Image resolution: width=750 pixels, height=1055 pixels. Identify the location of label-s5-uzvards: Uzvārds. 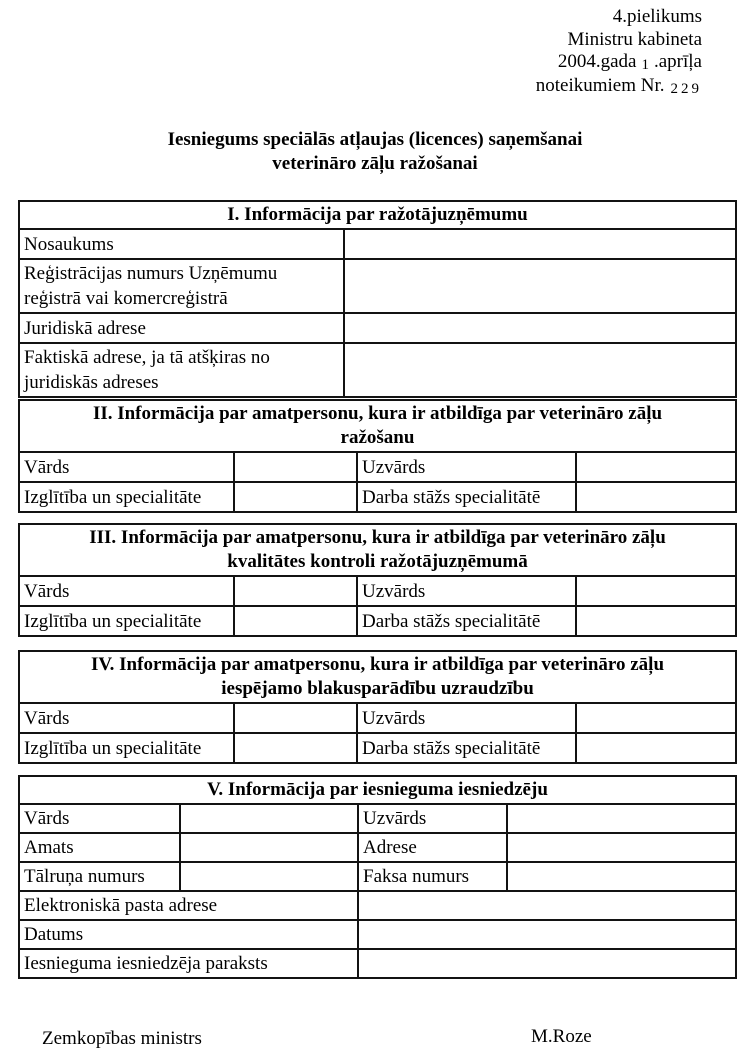
(432, 818).